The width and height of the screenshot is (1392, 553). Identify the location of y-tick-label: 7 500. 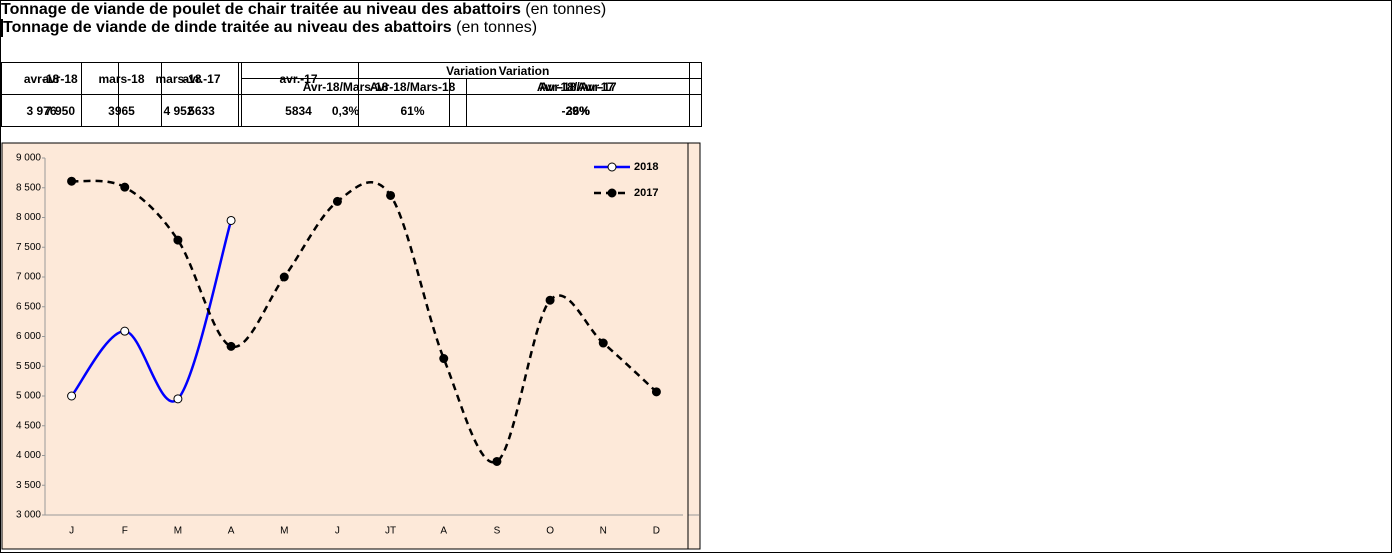
(28, 247).